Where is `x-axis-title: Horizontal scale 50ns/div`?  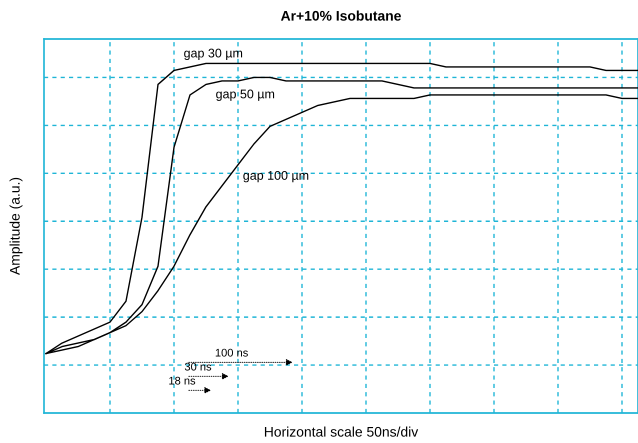
x-axis-title: Horizontal scale 50ns/div is located at coordinates (341, 431).